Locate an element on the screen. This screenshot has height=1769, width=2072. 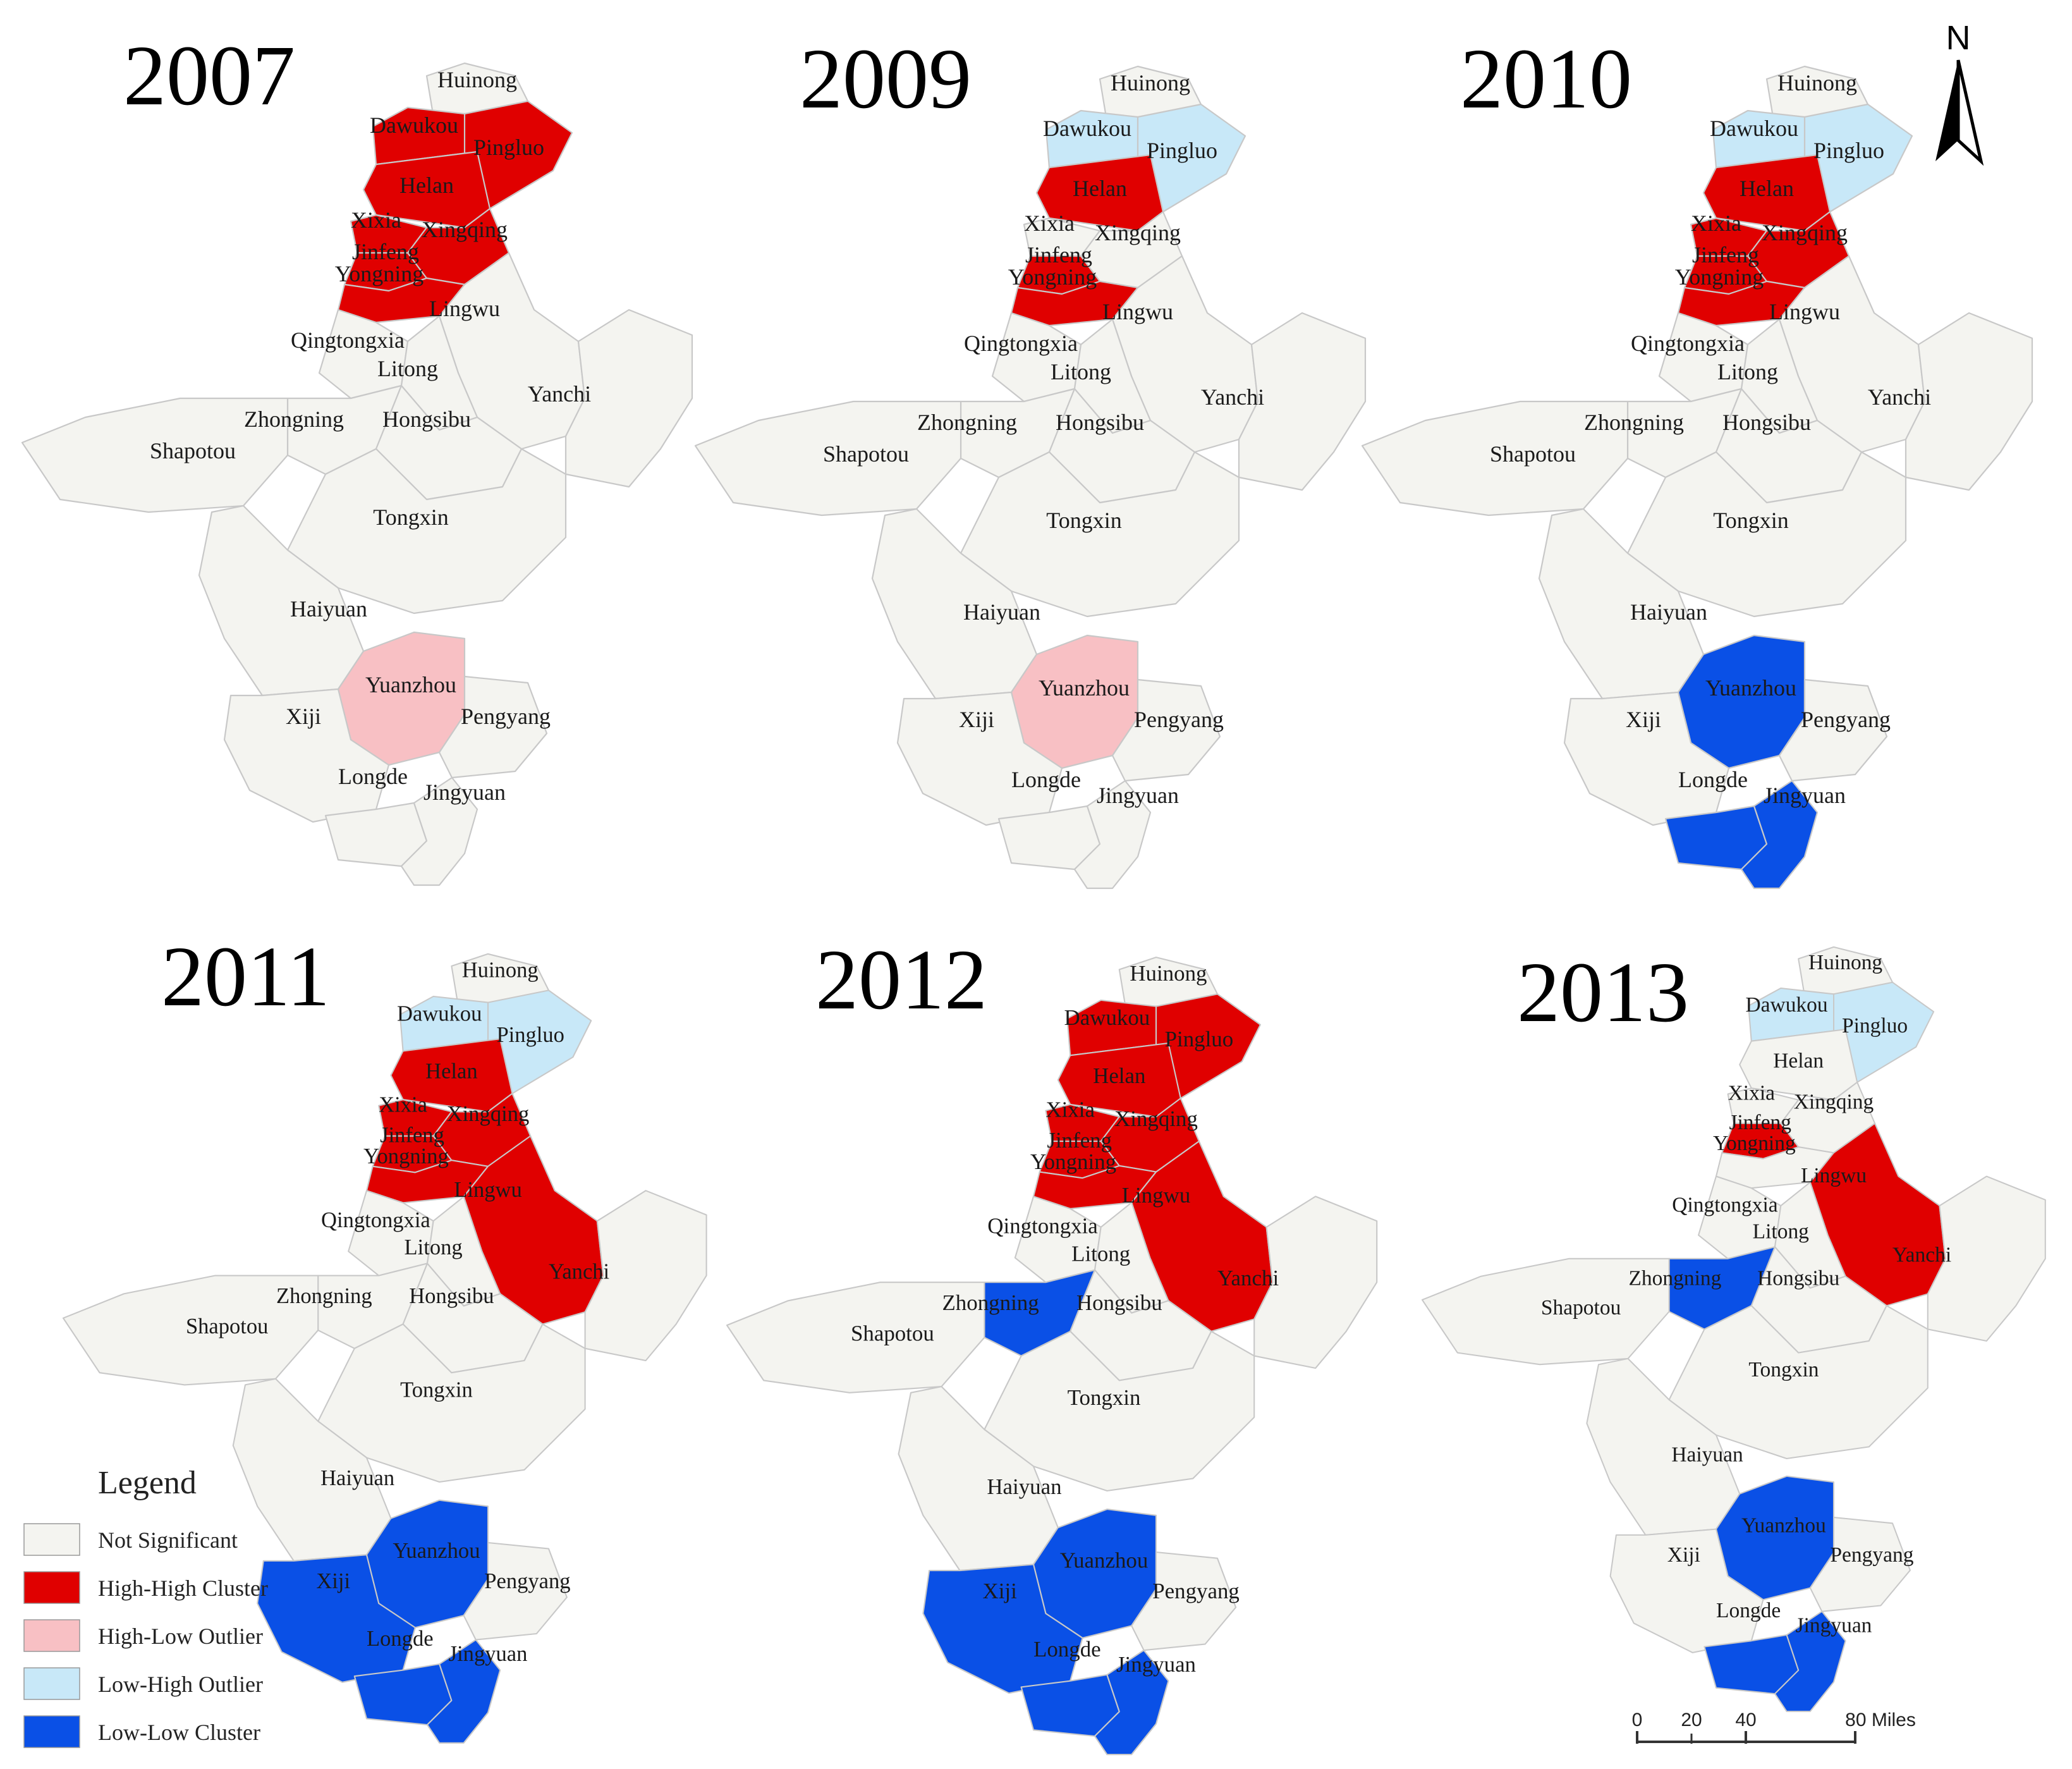
label-lingwu: Lingwu is located at coordinates (487, 1190).